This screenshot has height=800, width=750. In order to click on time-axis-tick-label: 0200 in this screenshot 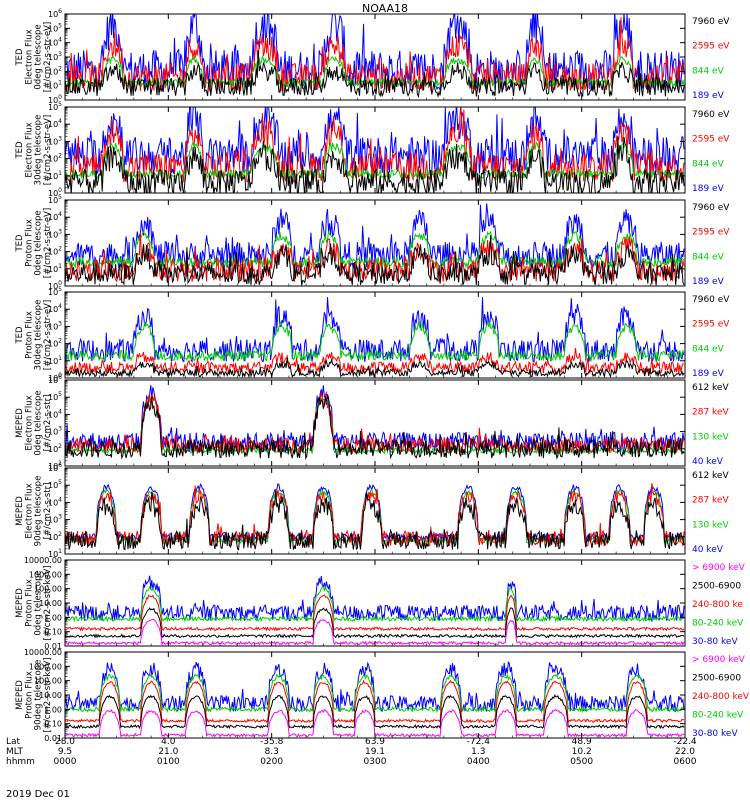, I will do `click(271, 762)`.